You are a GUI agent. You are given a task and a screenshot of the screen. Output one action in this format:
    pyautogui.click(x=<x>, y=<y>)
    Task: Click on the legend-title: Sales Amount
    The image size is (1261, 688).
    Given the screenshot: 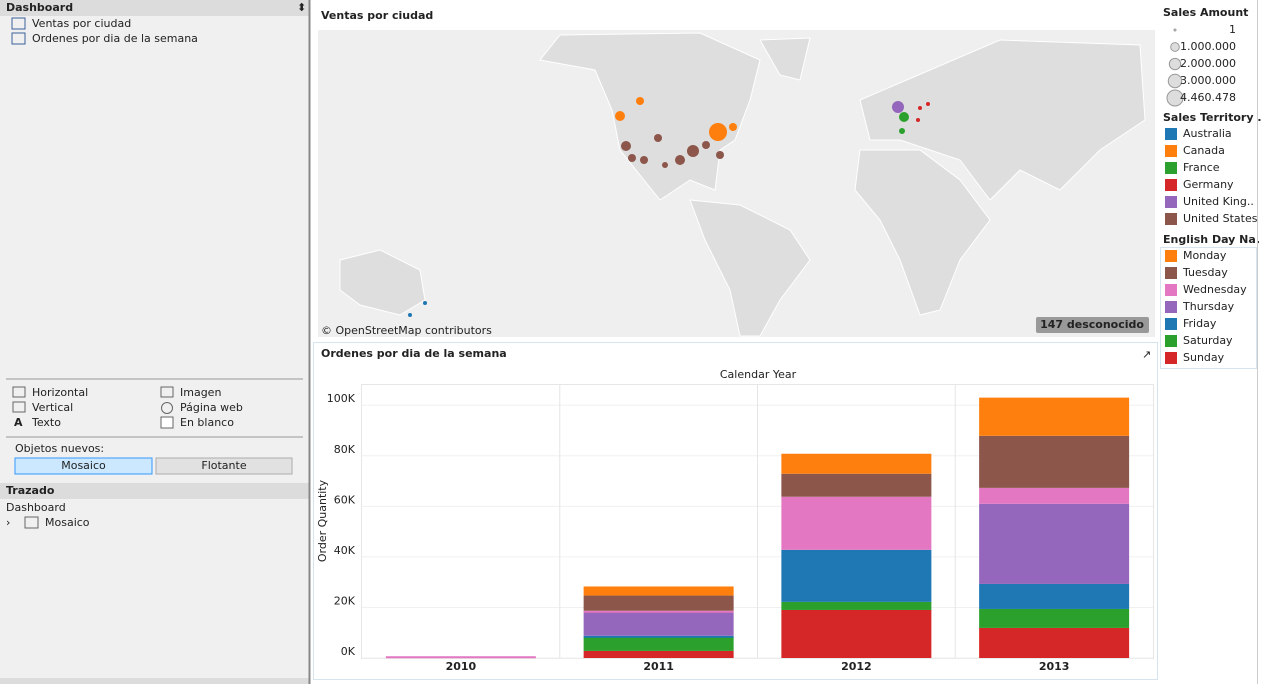 What is the action you would take?
    pyautogui.click(x=1205, y=12)
    